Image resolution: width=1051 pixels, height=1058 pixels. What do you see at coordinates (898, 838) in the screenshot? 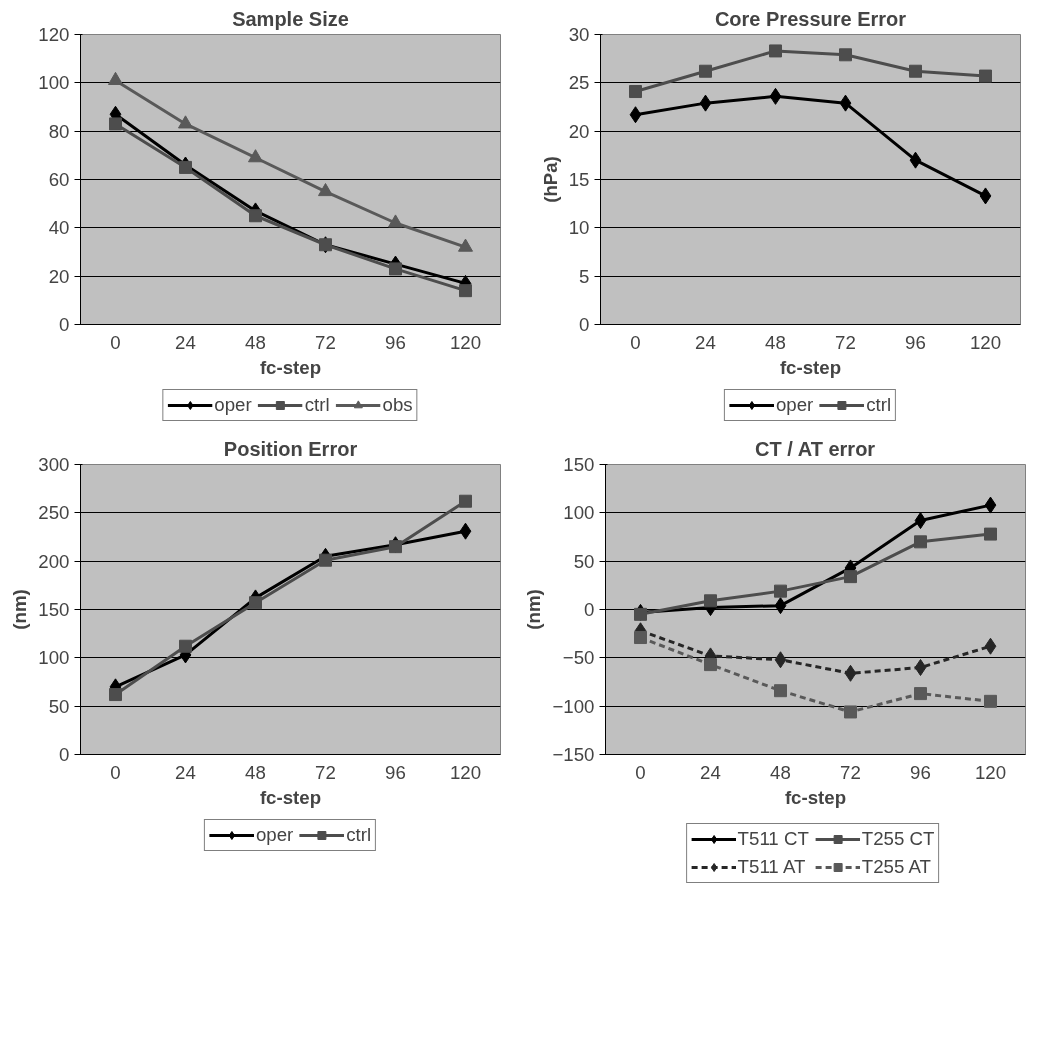
I see `legend-label: T255 CT` at bounding box center [898, 838].